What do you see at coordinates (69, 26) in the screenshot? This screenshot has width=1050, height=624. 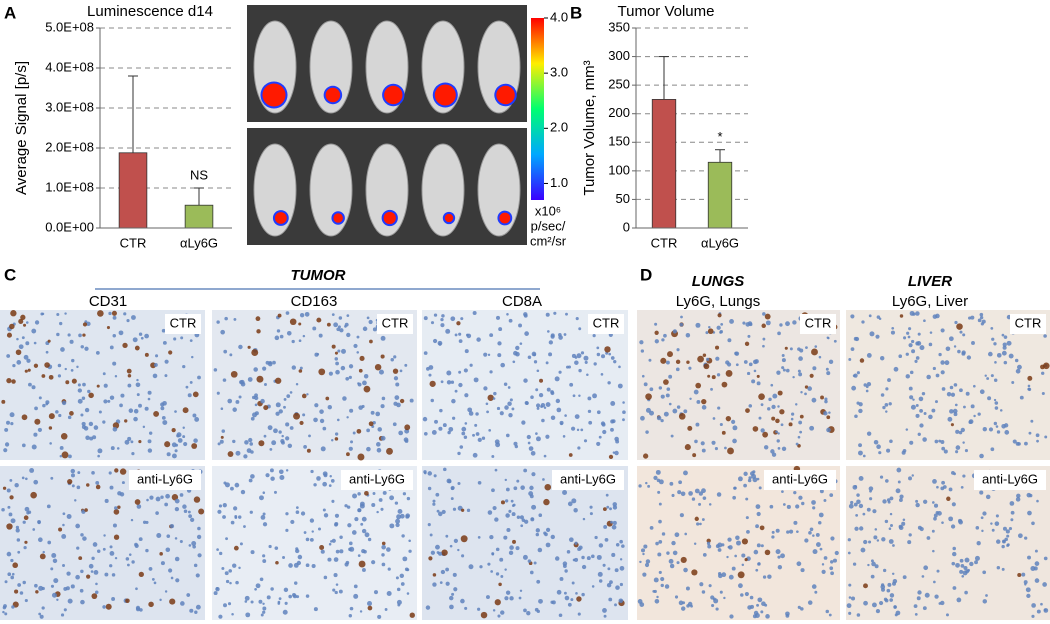 I see `y-tick-label: 5.0E+08` at bounding box center [69, 26].